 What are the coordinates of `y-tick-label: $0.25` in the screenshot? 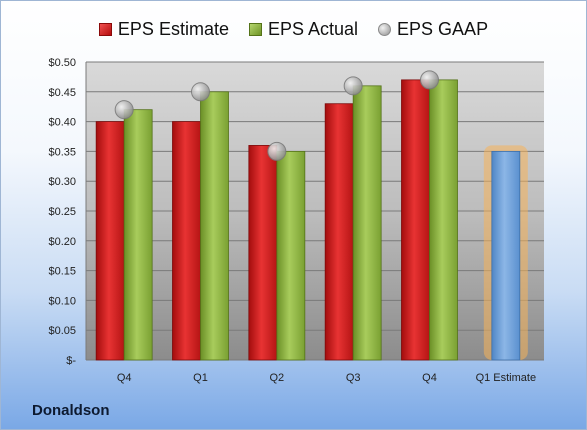 It's located at (62, 212).